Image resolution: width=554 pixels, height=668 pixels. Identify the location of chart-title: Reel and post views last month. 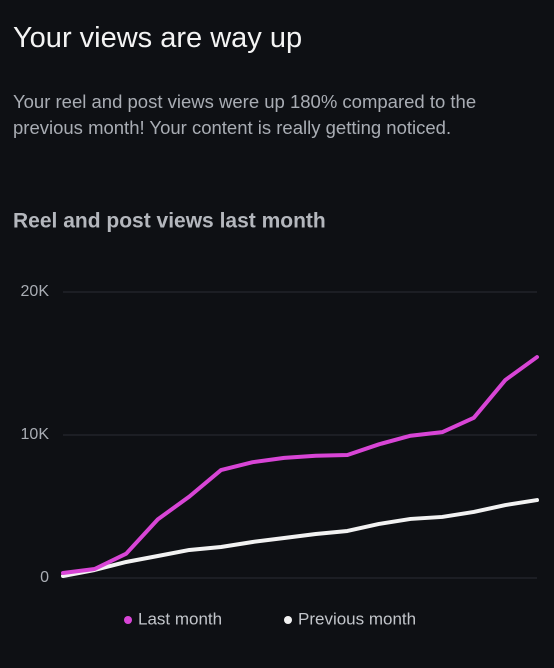
(169, 221).